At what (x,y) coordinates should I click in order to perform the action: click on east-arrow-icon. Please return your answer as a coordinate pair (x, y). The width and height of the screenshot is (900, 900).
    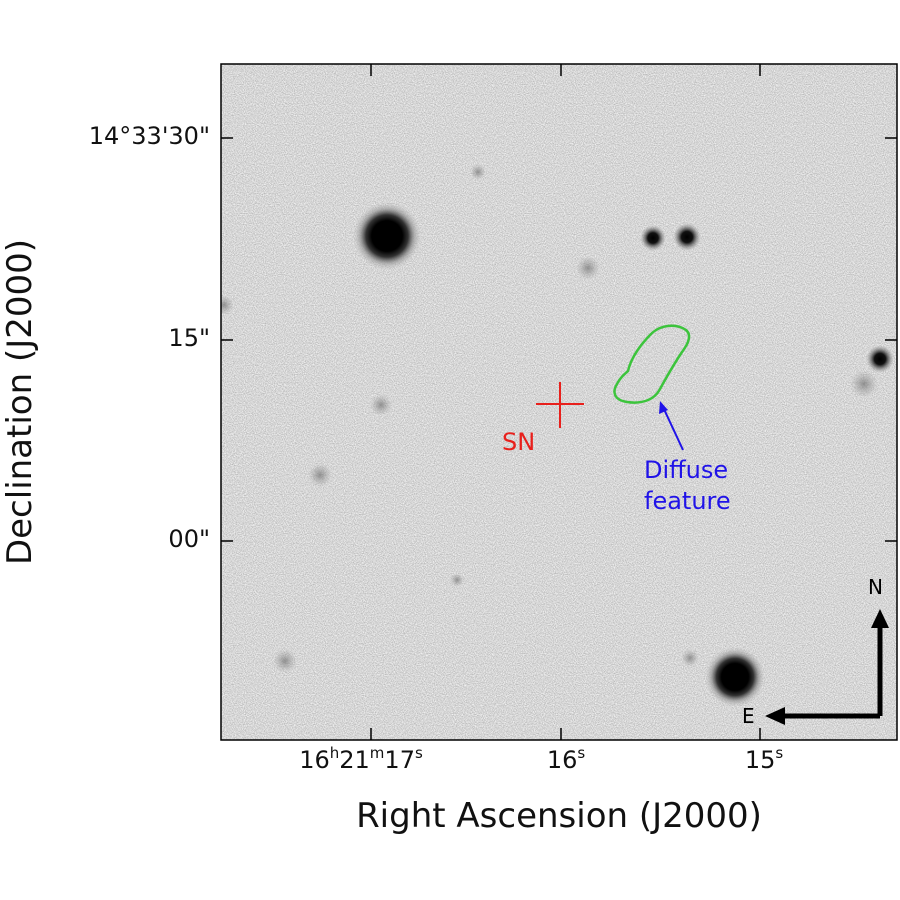
    Looking at the image, I should click on (775, 716).